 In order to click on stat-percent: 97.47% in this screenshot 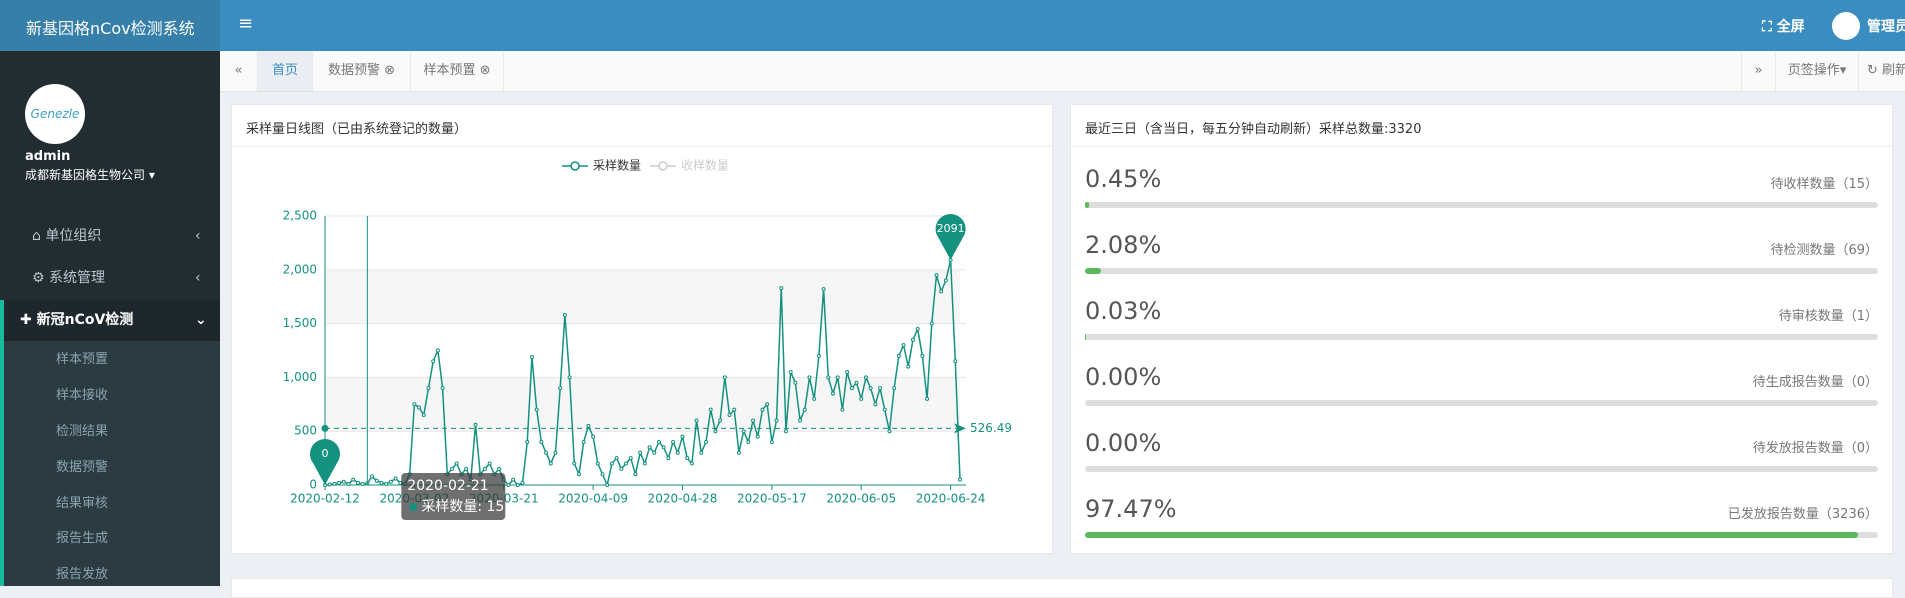, I will do `click(1131, 509)`.